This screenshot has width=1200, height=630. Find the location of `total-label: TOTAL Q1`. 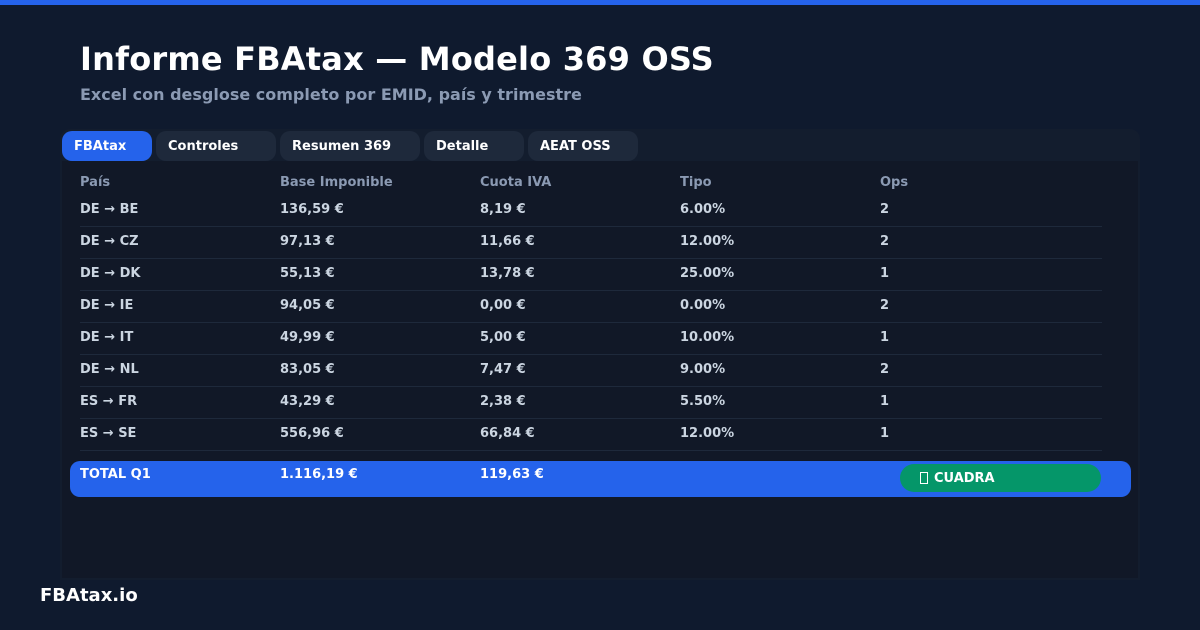

total-label: TOTAL Q1 is located at coordinates (115, 474).